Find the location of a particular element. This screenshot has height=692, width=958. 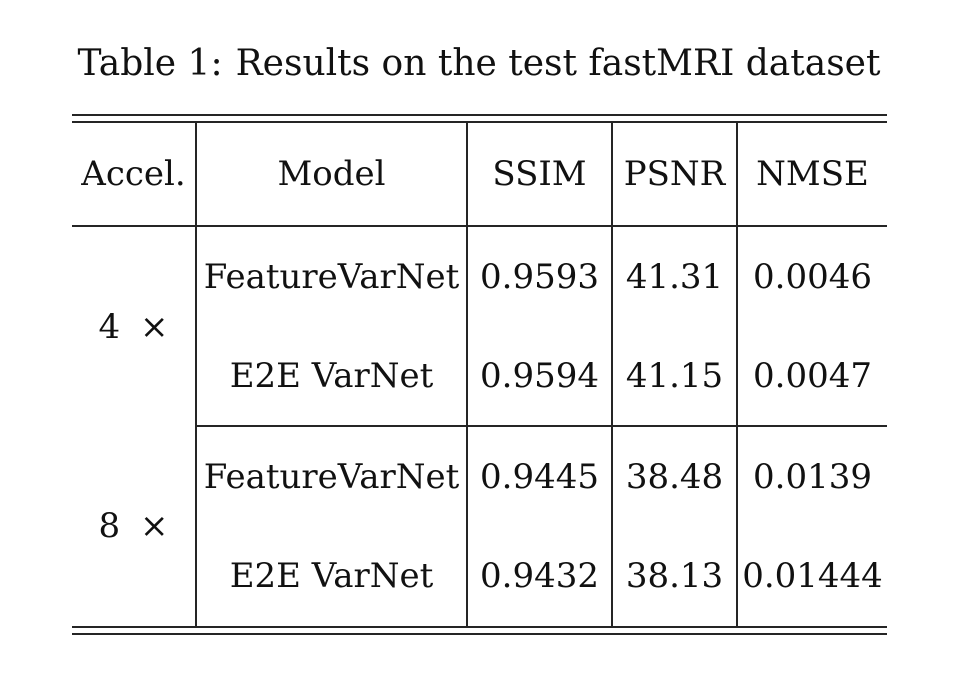

nmse-cell: 0.0047 is located at coordinates (811, 376).